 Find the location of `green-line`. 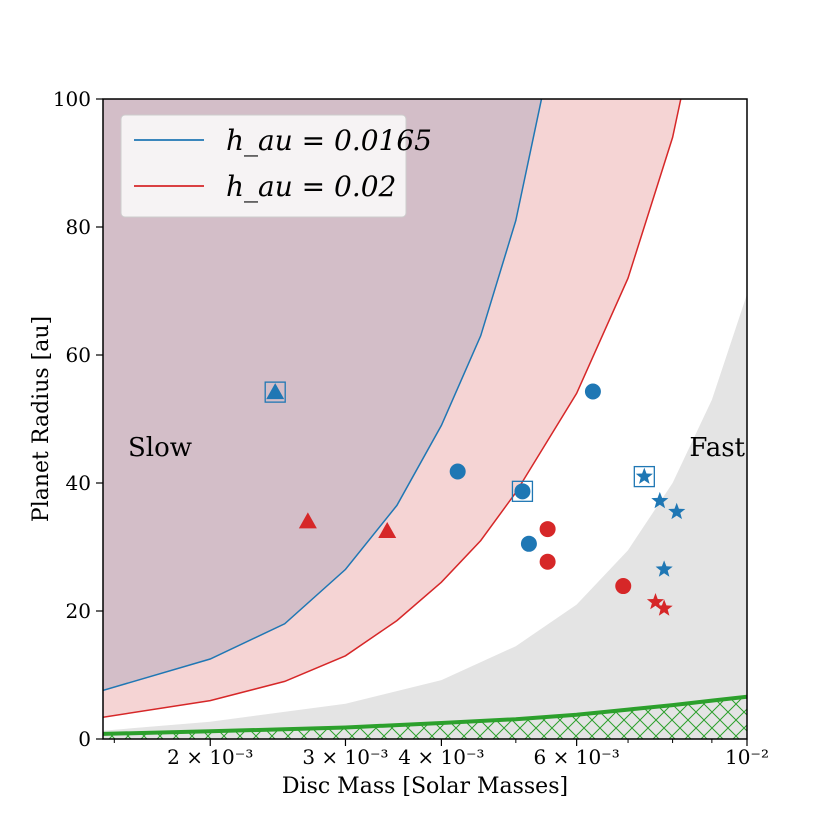

green-line is located at coordinates (425, 715).